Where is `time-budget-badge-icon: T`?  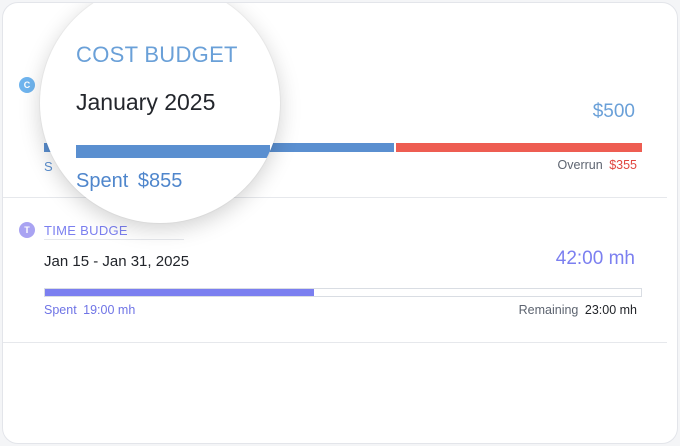
time-budget-badge-icon: T is located at coordinates (27, 230).